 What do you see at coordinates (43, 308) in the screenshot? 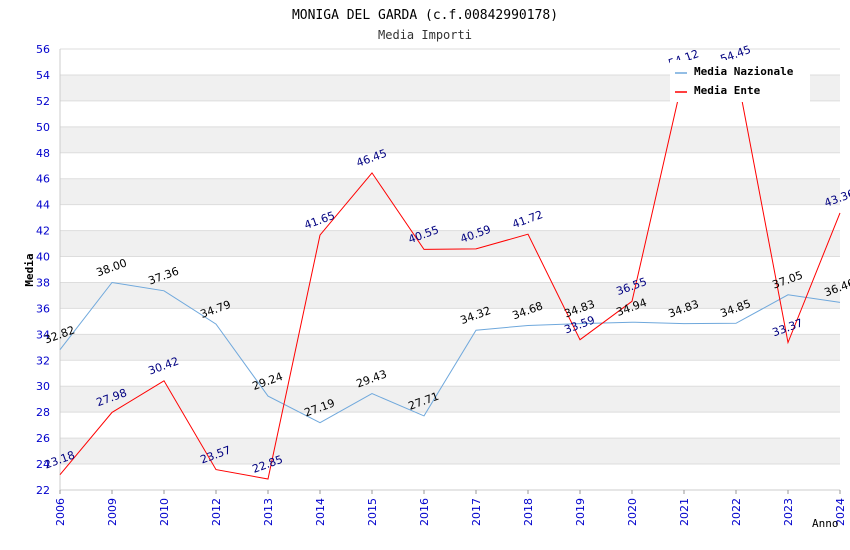
I see `y-tick-label: 36` at bounding box center [43, 308].